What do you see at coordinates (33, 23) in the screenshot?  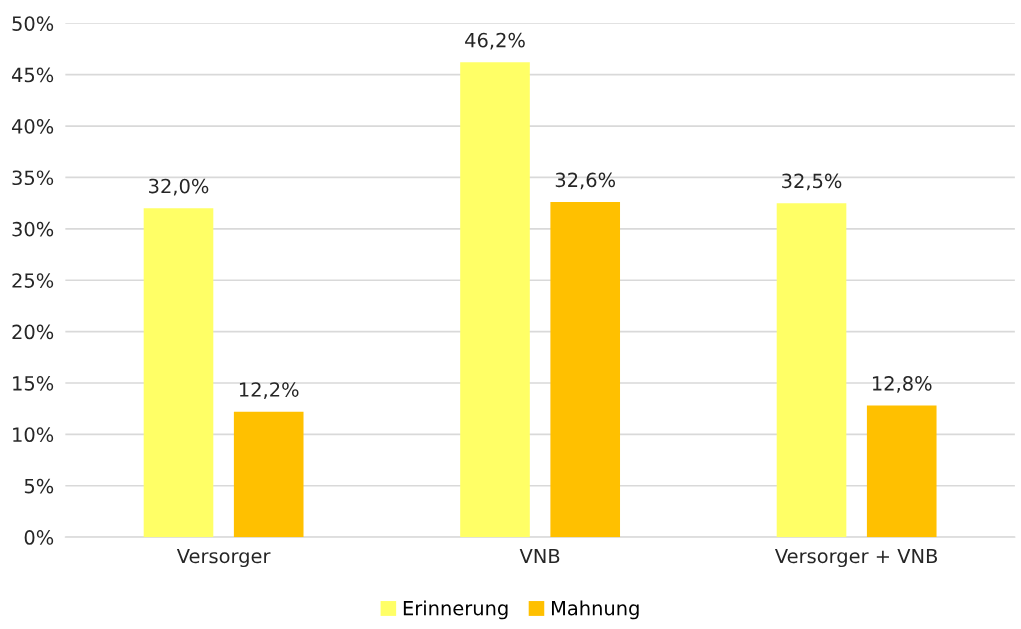 I see `y-tick-label: 50%` at bounding box center [33, 23].